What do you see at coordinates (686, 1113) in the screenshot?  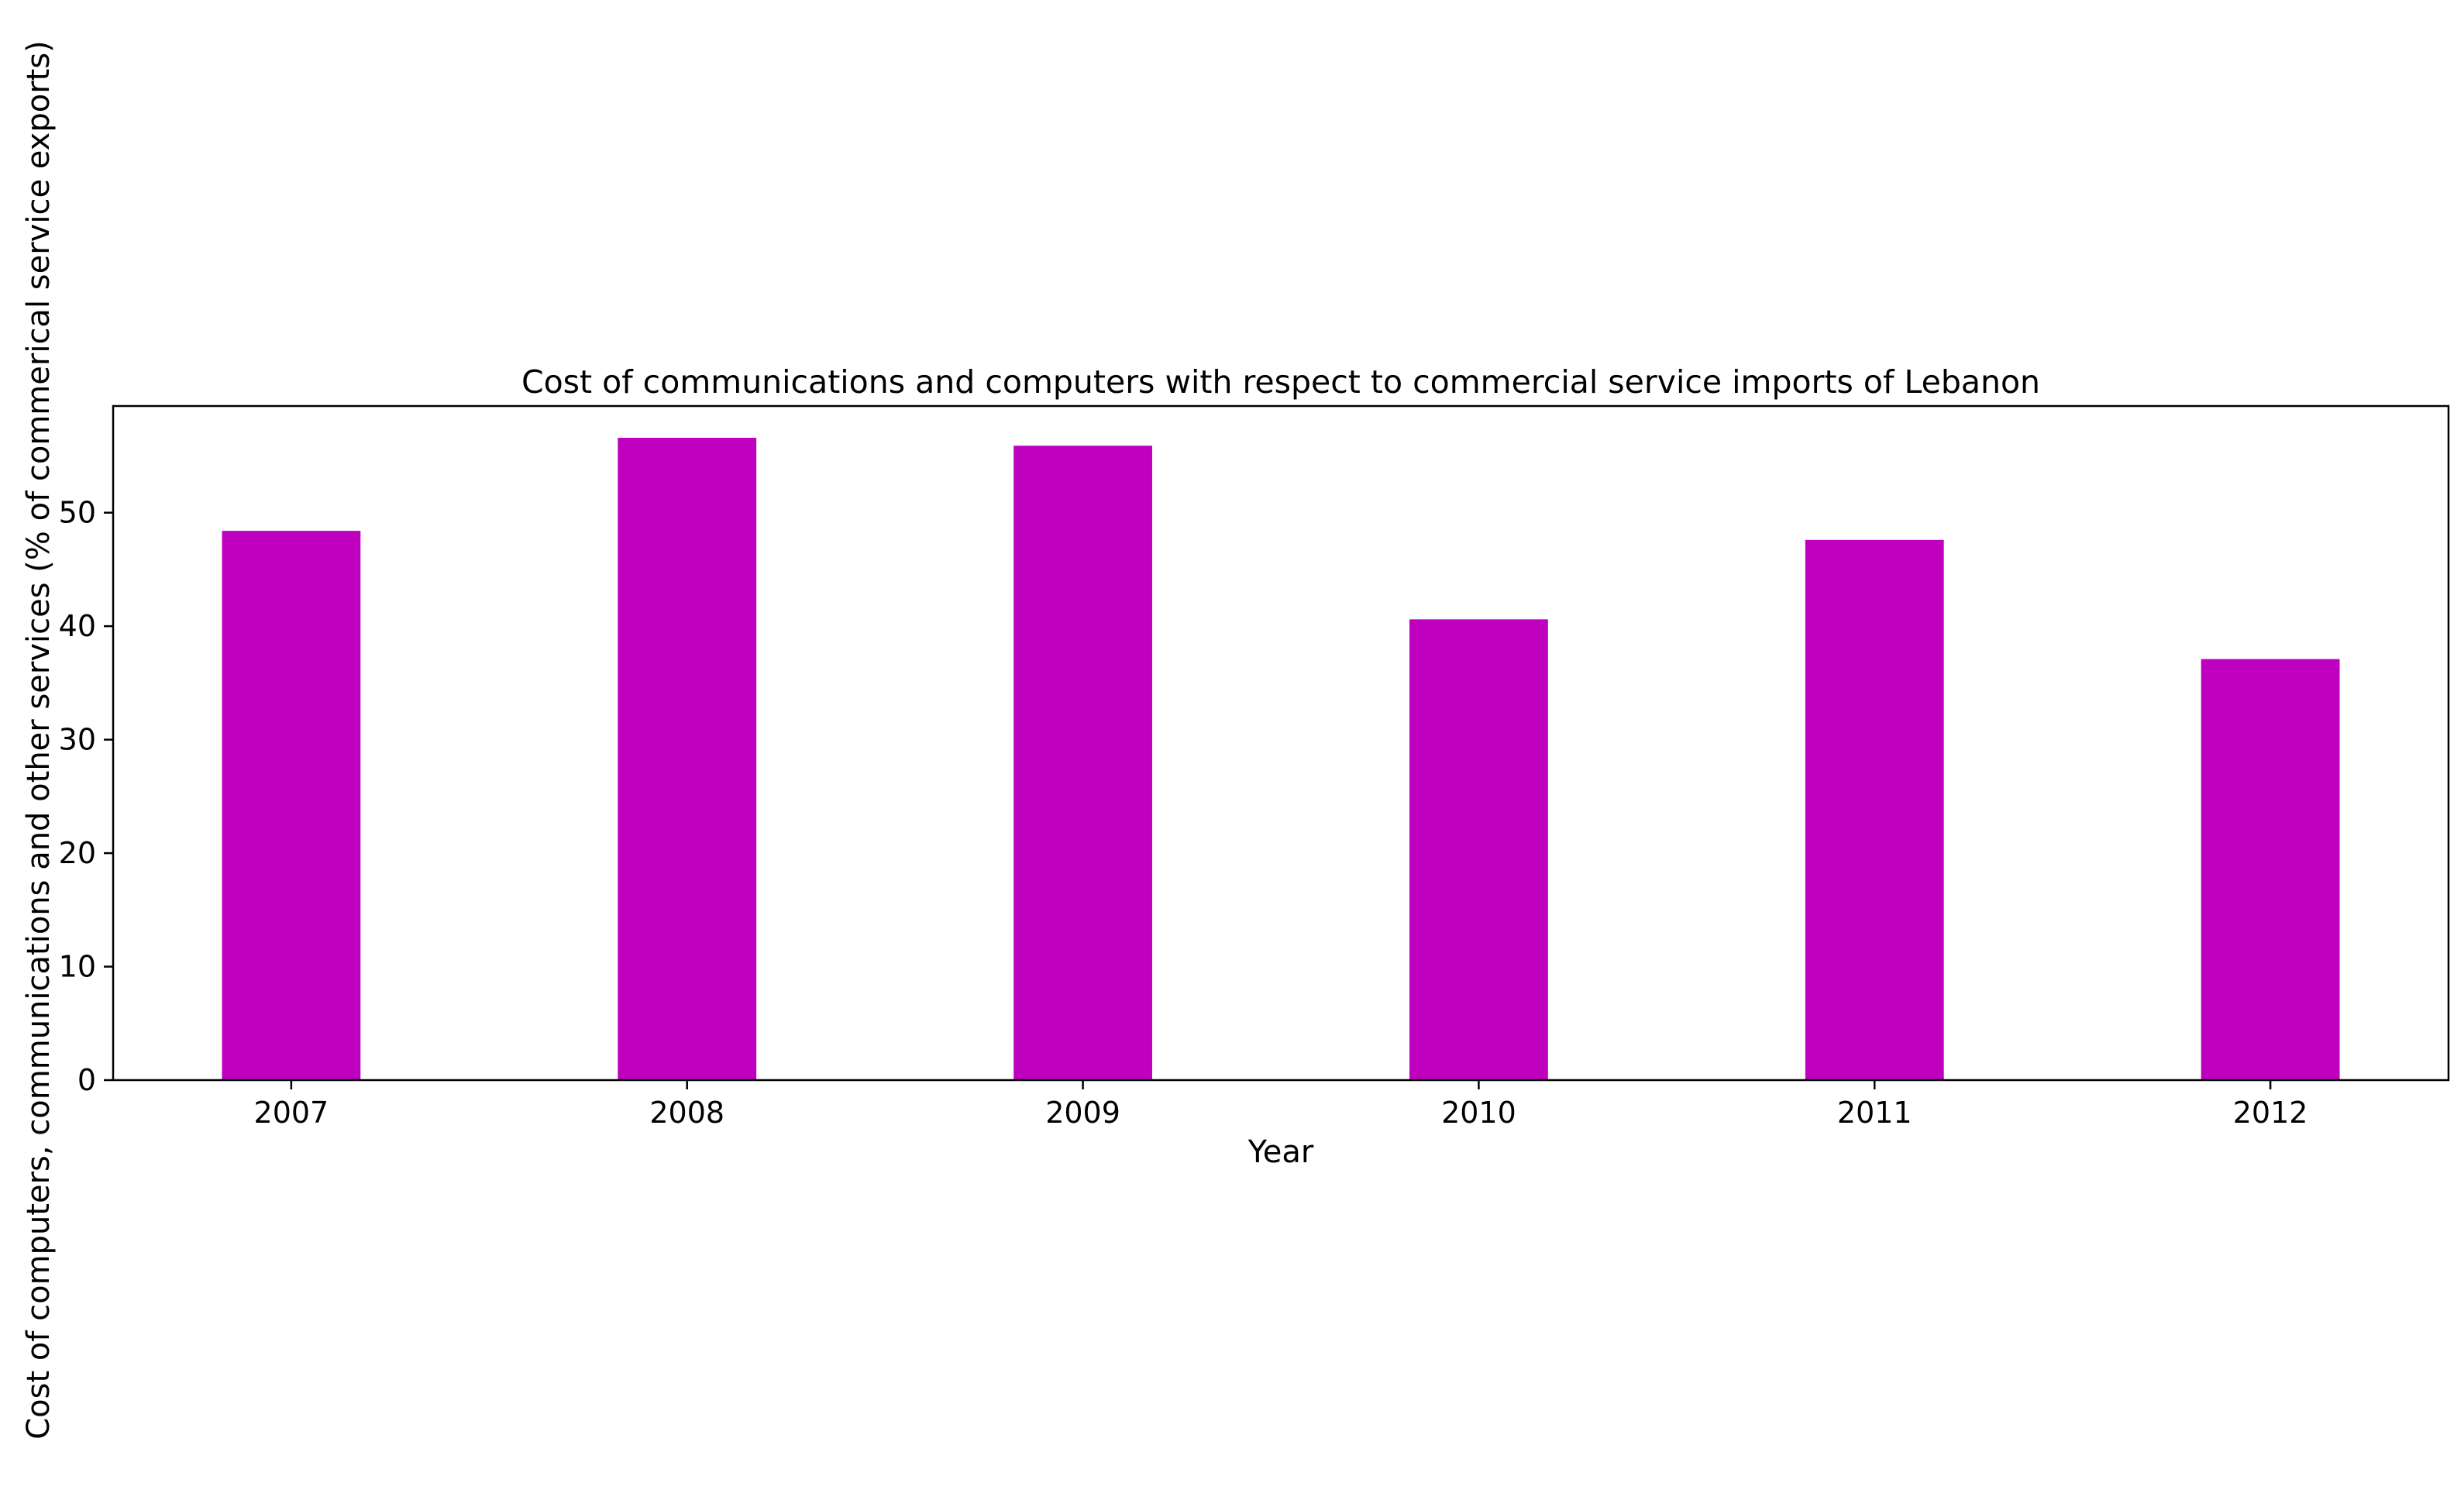 I see `x-tick-label: 2008` at bounding box center [686, 1113].